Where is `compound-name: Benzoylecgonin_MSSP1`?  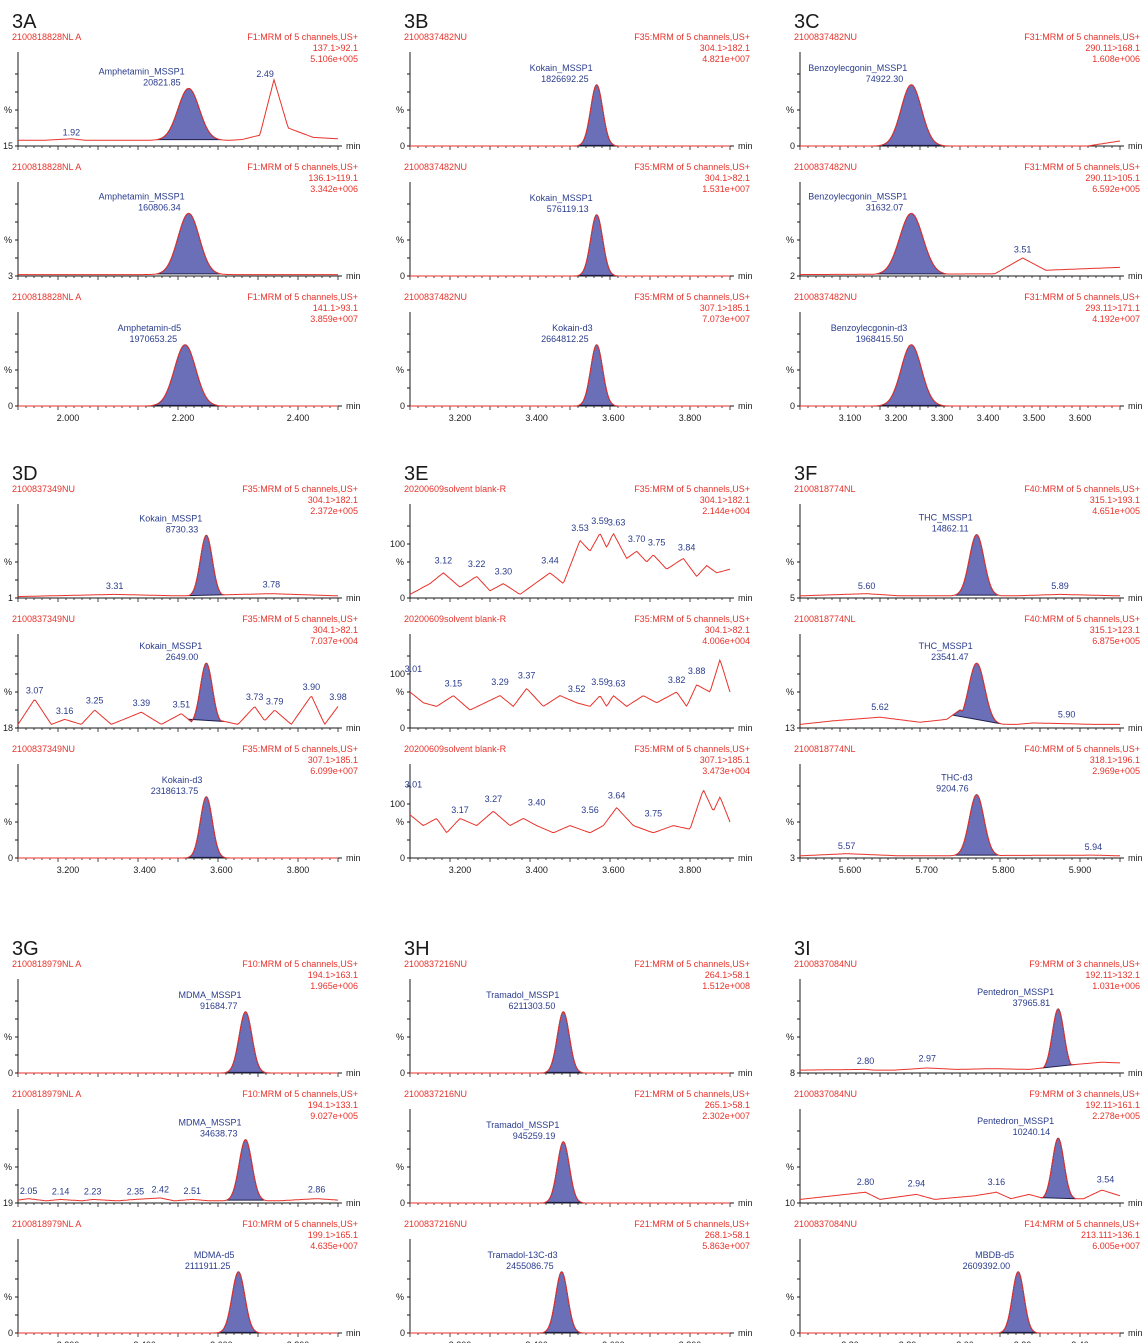
compound-name: Benzoylecgonin_MSSP1 is located at coordinates (857, 196).